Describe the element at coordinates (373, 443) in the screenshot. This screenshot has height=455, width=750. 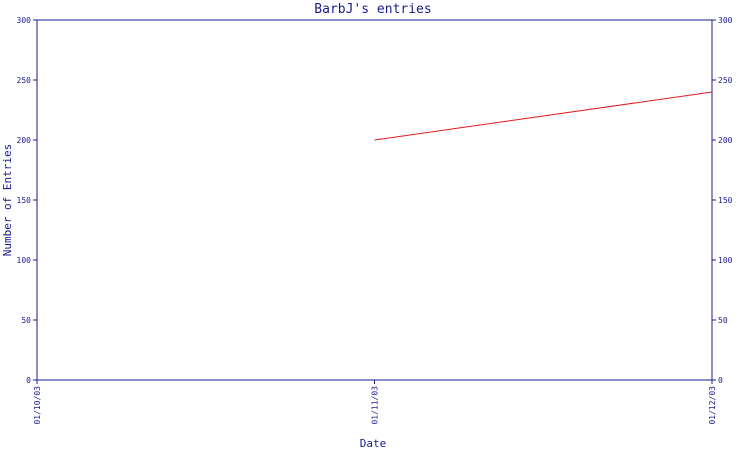
I see `x-axis-label: Date` at that location.